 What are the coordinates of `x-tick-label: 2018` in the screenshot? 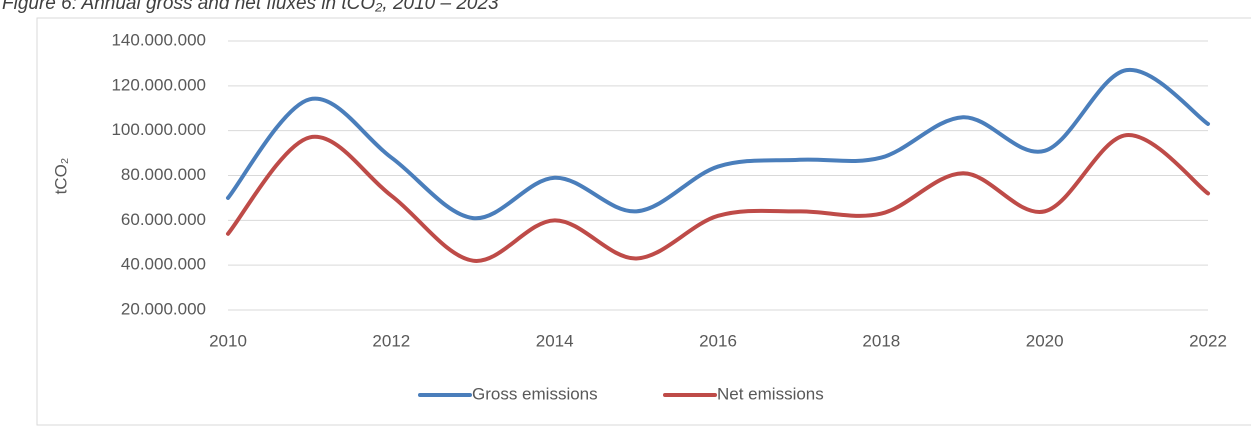 It's located at (881, 340).